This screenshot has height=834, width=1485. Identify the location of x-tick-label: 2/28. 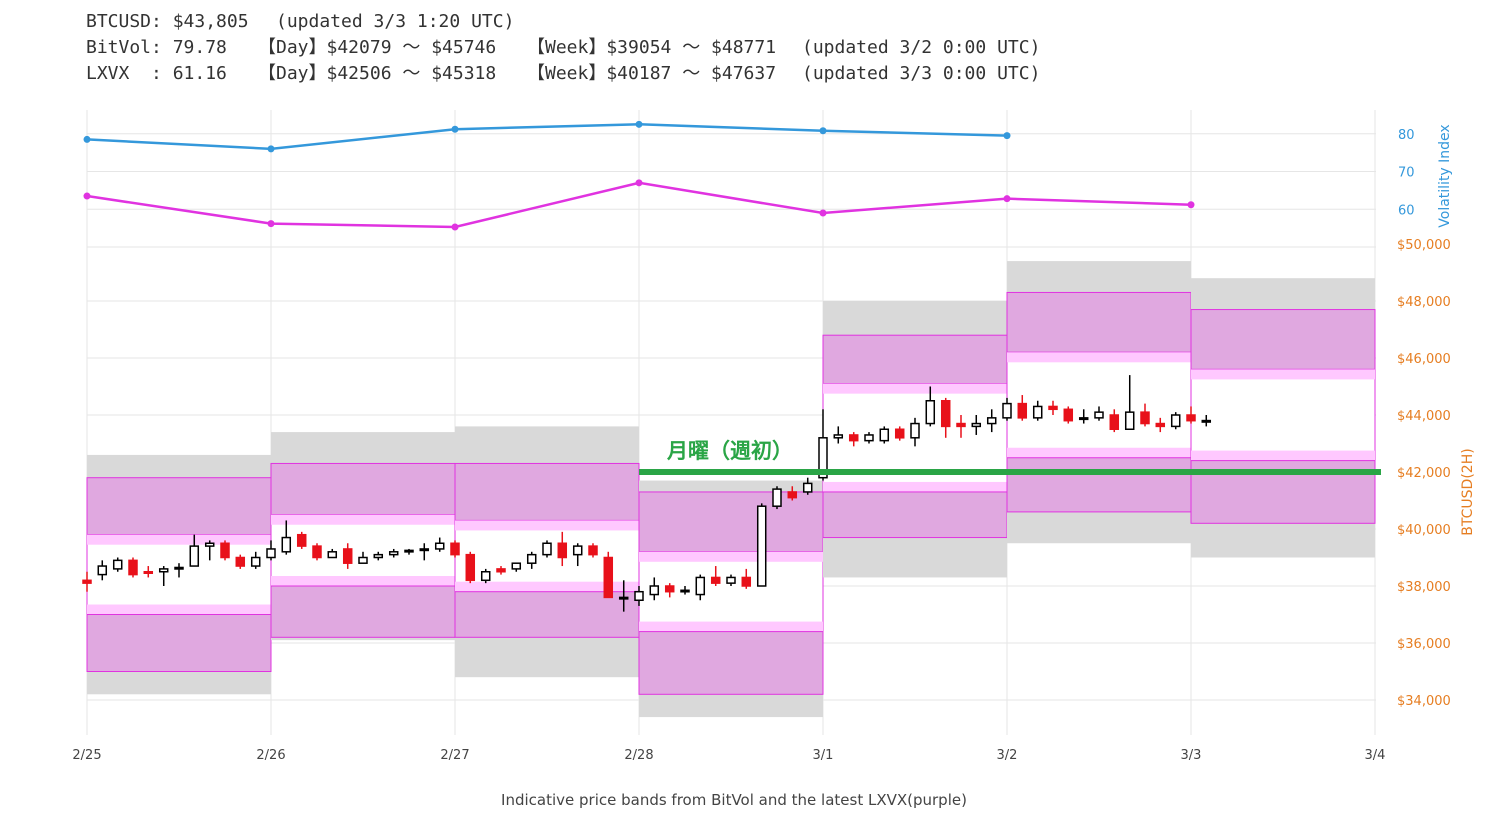
(638, 755).